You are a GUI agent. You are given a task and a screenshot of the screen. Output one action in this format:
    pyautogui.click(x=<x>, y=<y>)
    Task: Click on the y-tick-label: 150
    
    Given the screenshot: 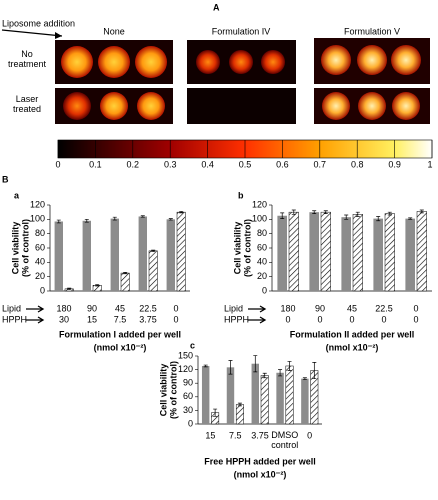 What is the action you would take?
    pyautogui.click(x=185, y=355)
    